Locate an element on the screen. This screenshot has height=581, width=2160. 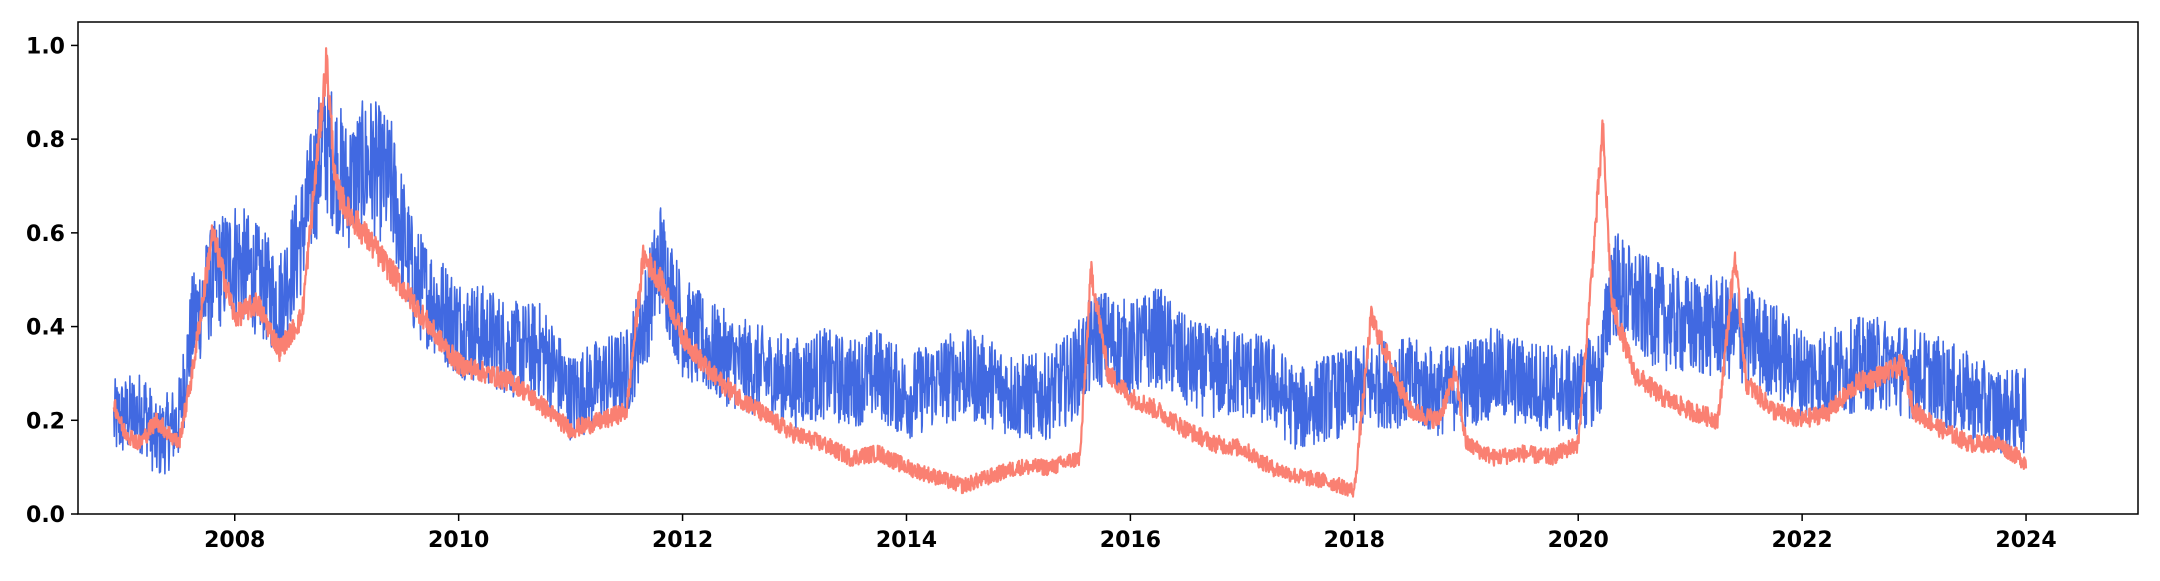
y-tick-label: 0.8 is located at coordinates (45, 140).